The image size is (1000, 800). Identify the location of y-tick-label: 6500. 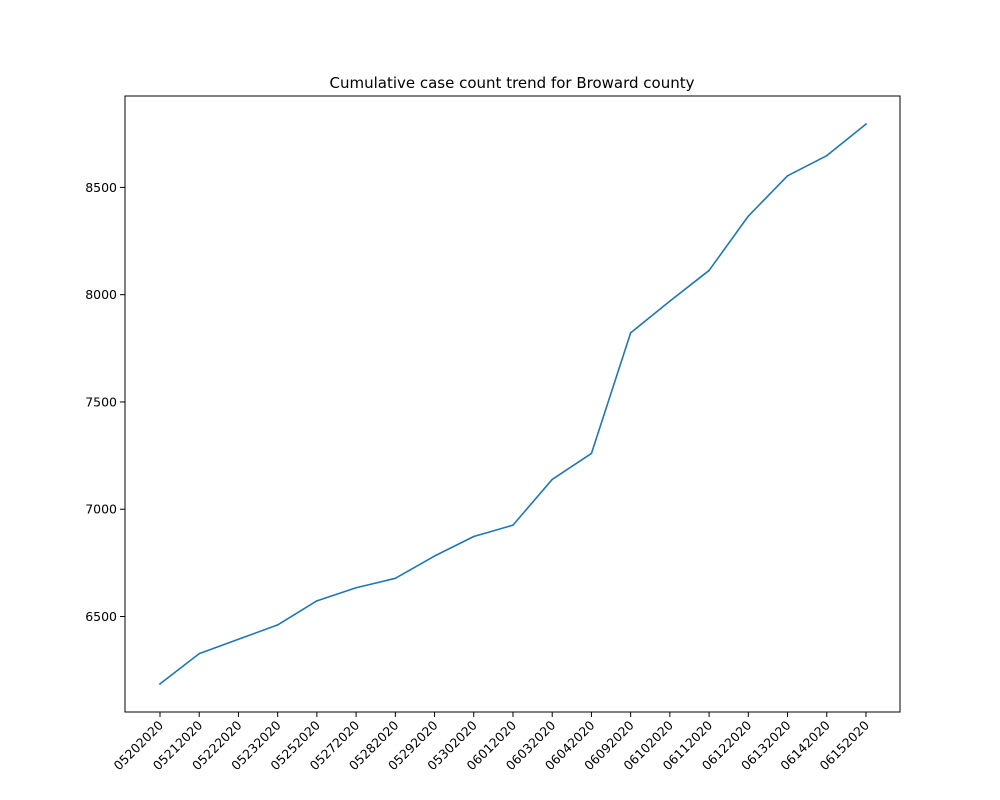
(101, 616).